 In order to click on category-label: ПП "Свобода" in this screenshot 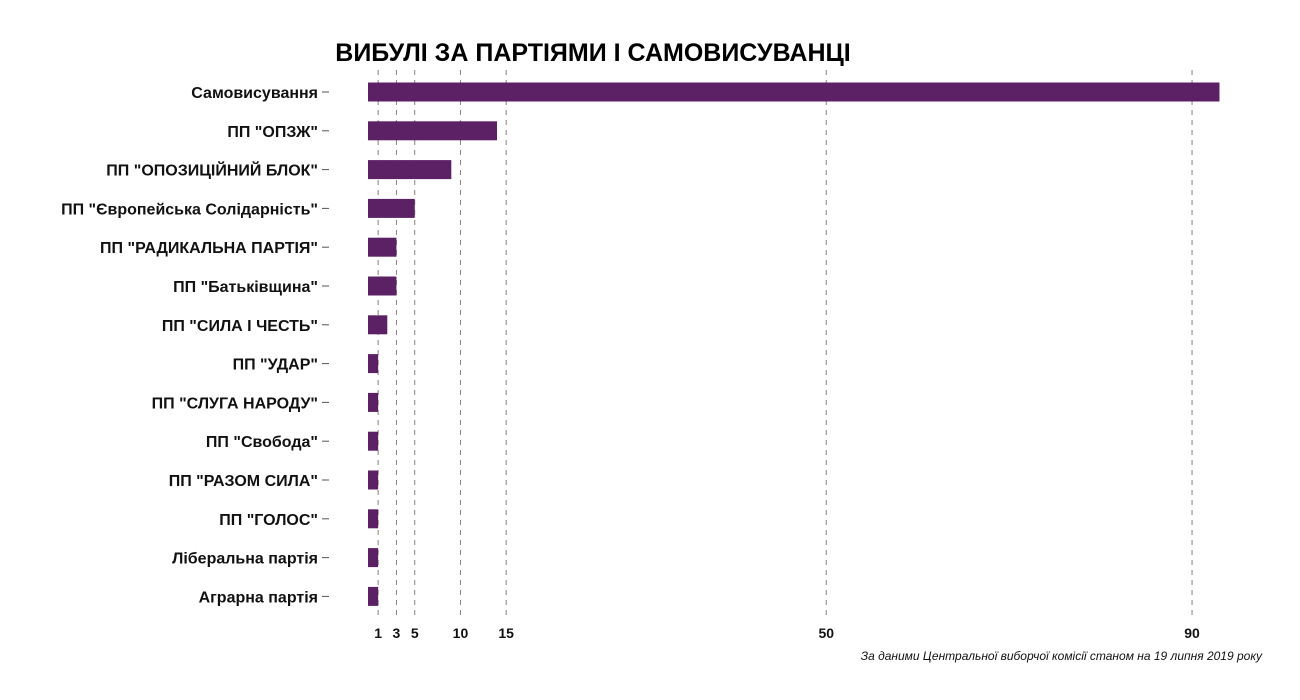, I will do `click(262, 442)`.